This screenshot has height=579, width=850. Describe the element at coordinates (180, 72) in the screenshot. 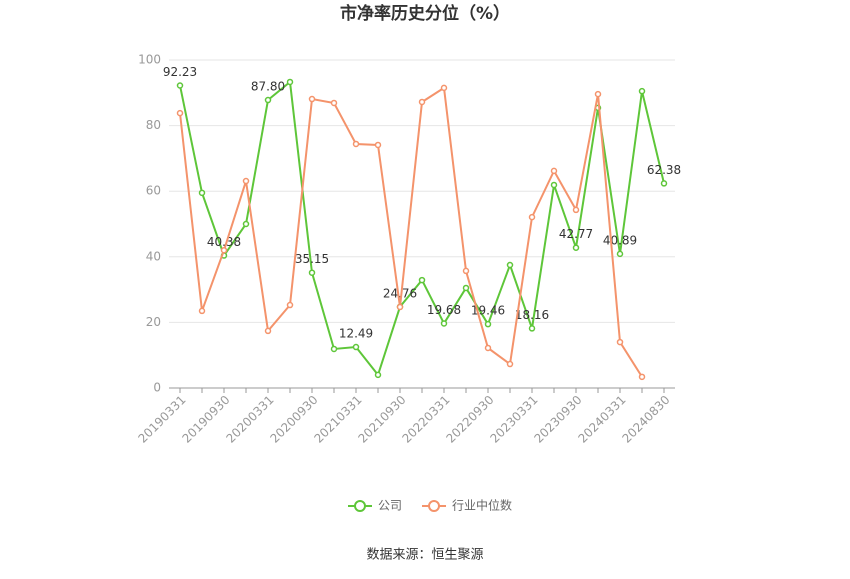

I see `data-label: 92.23` at that location.